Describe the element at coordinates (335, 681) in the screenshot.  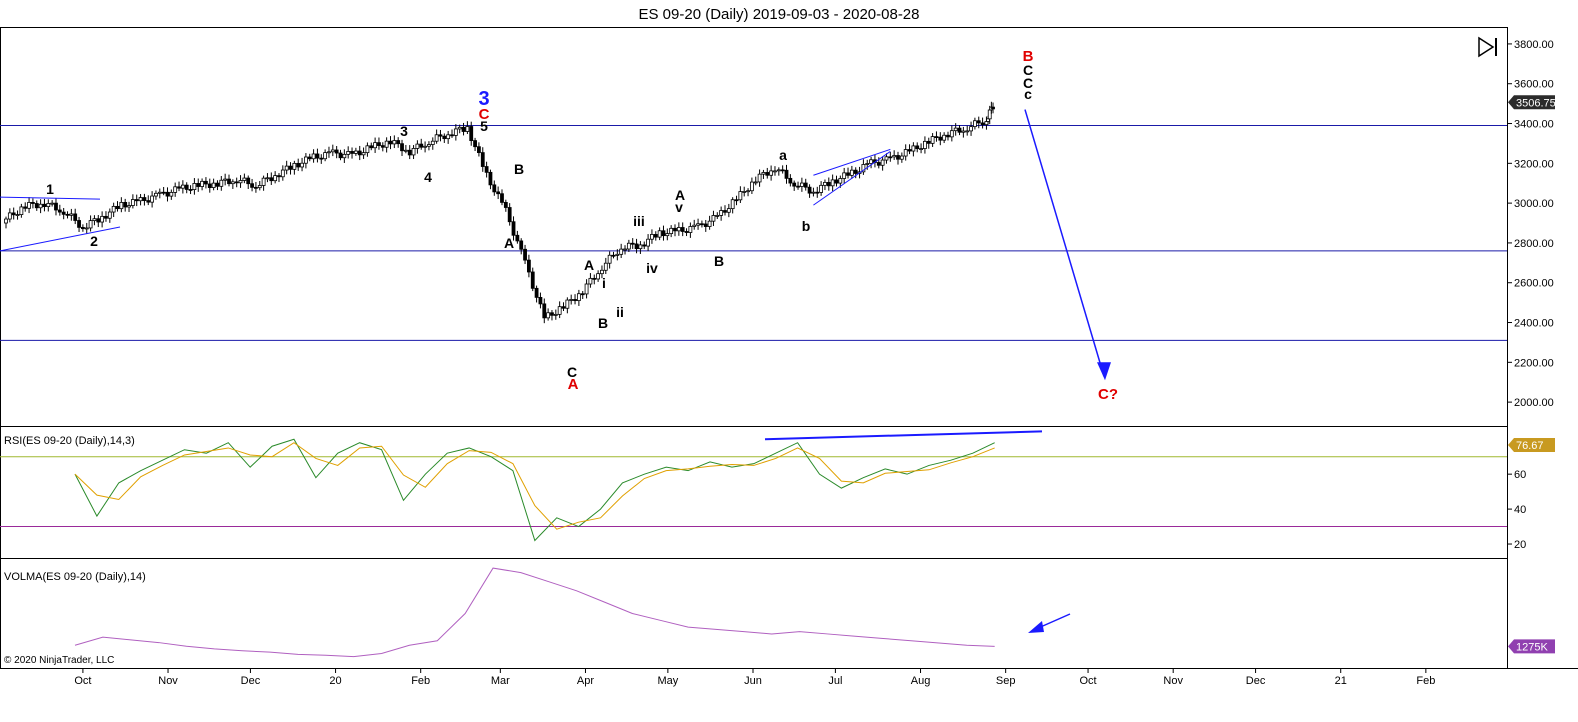
I see `time-tick-label: 20` at that location.